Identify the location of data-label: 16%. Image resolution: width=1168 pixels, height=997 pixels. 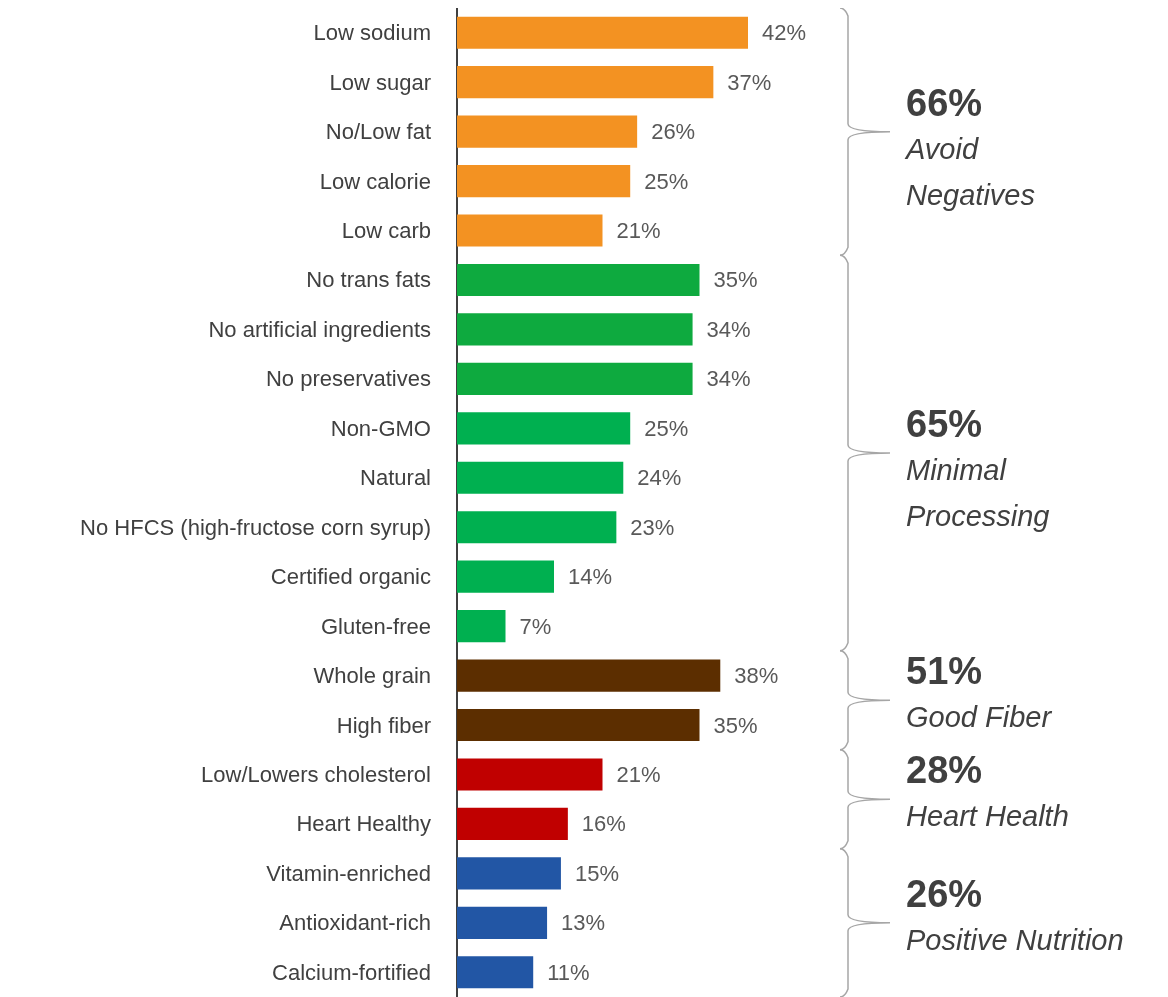
(603, 824).